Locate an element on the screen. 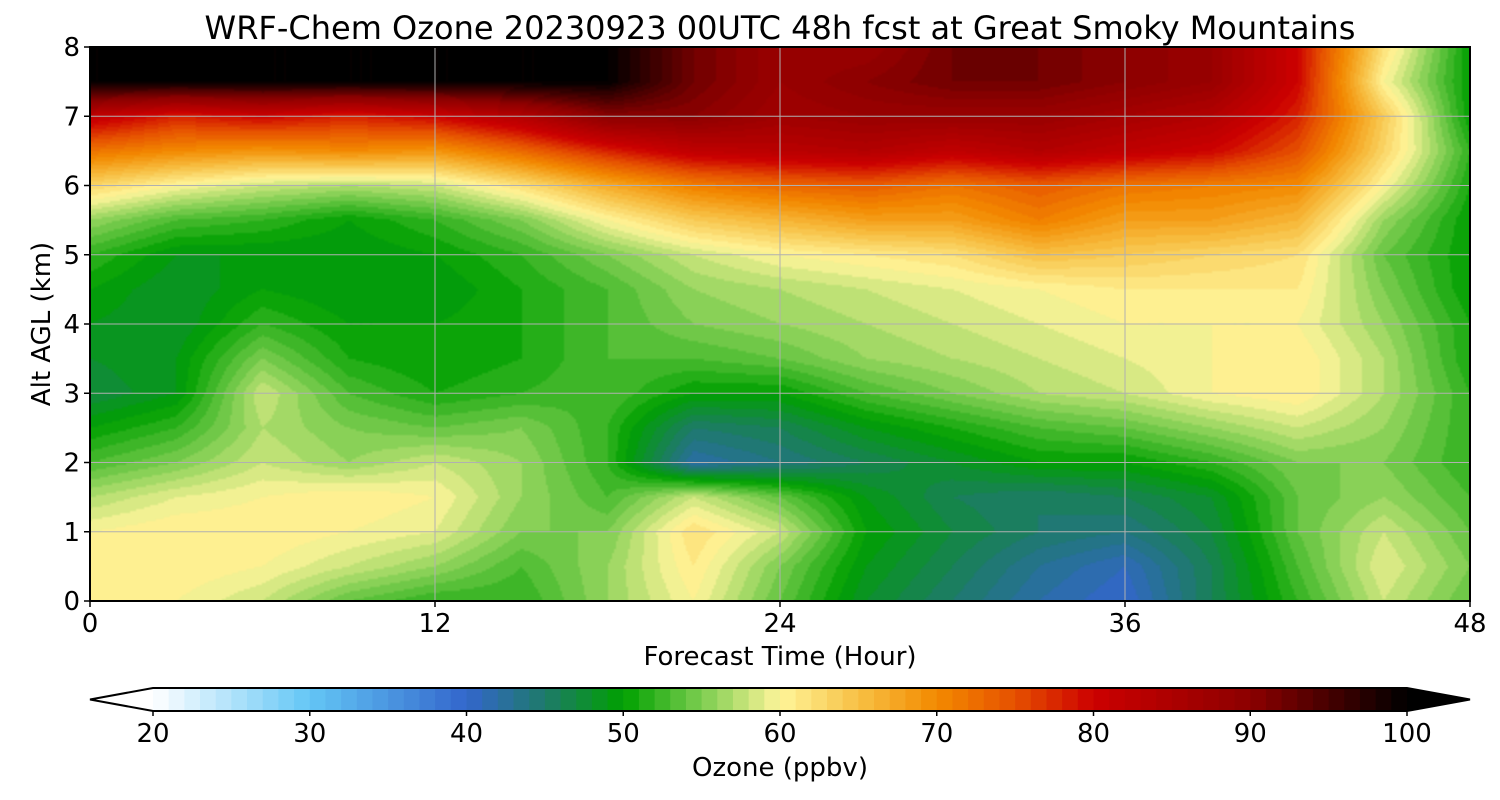 The image size is (1500, 800). x-axis-label: Forecast Time (Hour) is located at coordinates (779, 657).